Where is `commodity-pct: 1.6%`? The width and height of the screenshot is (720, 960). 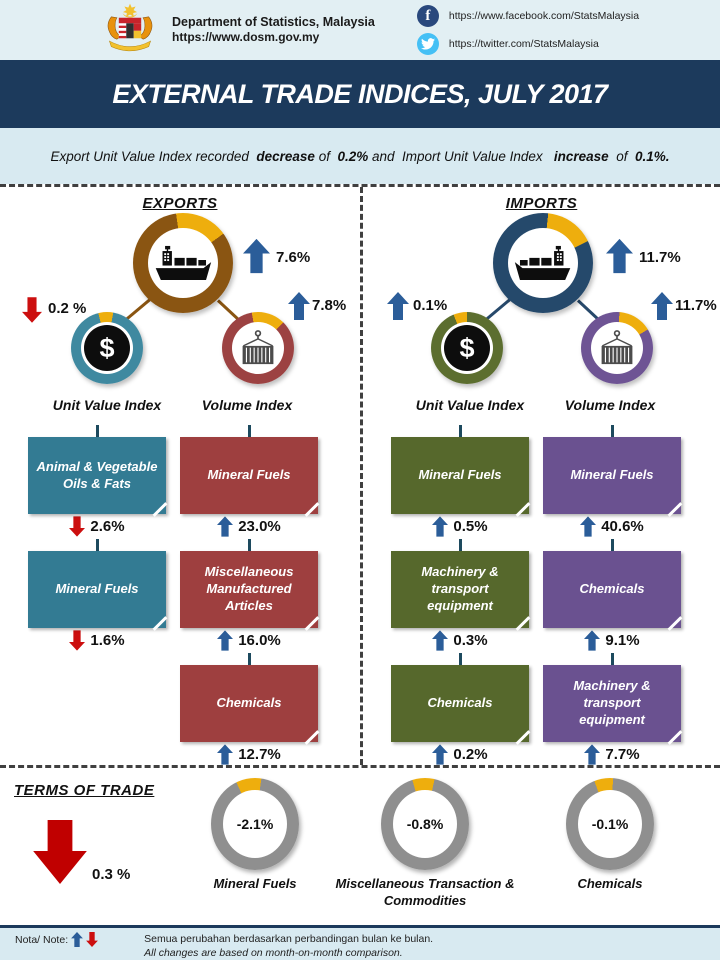 commodity-pct: 1.6% is located at coordinates (107, 640).